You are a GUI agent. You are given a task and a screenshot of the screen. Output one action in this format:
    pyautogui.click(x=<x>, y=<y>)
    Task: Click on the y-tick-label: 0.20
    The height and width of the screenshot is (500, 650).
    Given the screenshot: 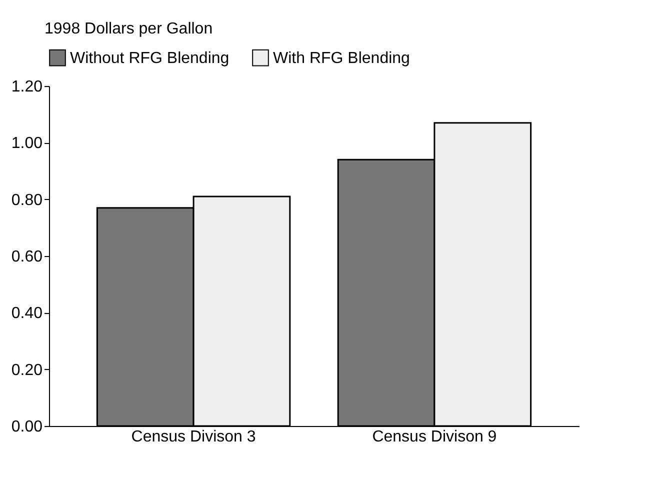 What is the action you would take?
    pyautogui.click(x=27, y=370)
    